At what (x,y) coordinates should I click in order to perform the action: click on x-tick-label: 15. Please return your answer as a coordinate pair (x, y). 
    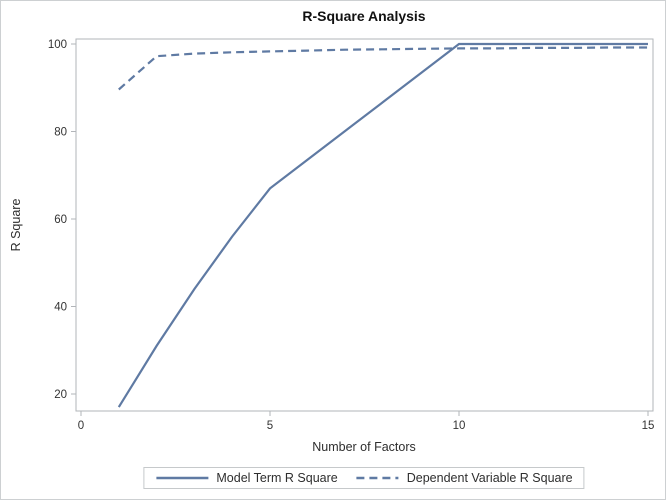
    Looking at the image, I should click on (648, 426).